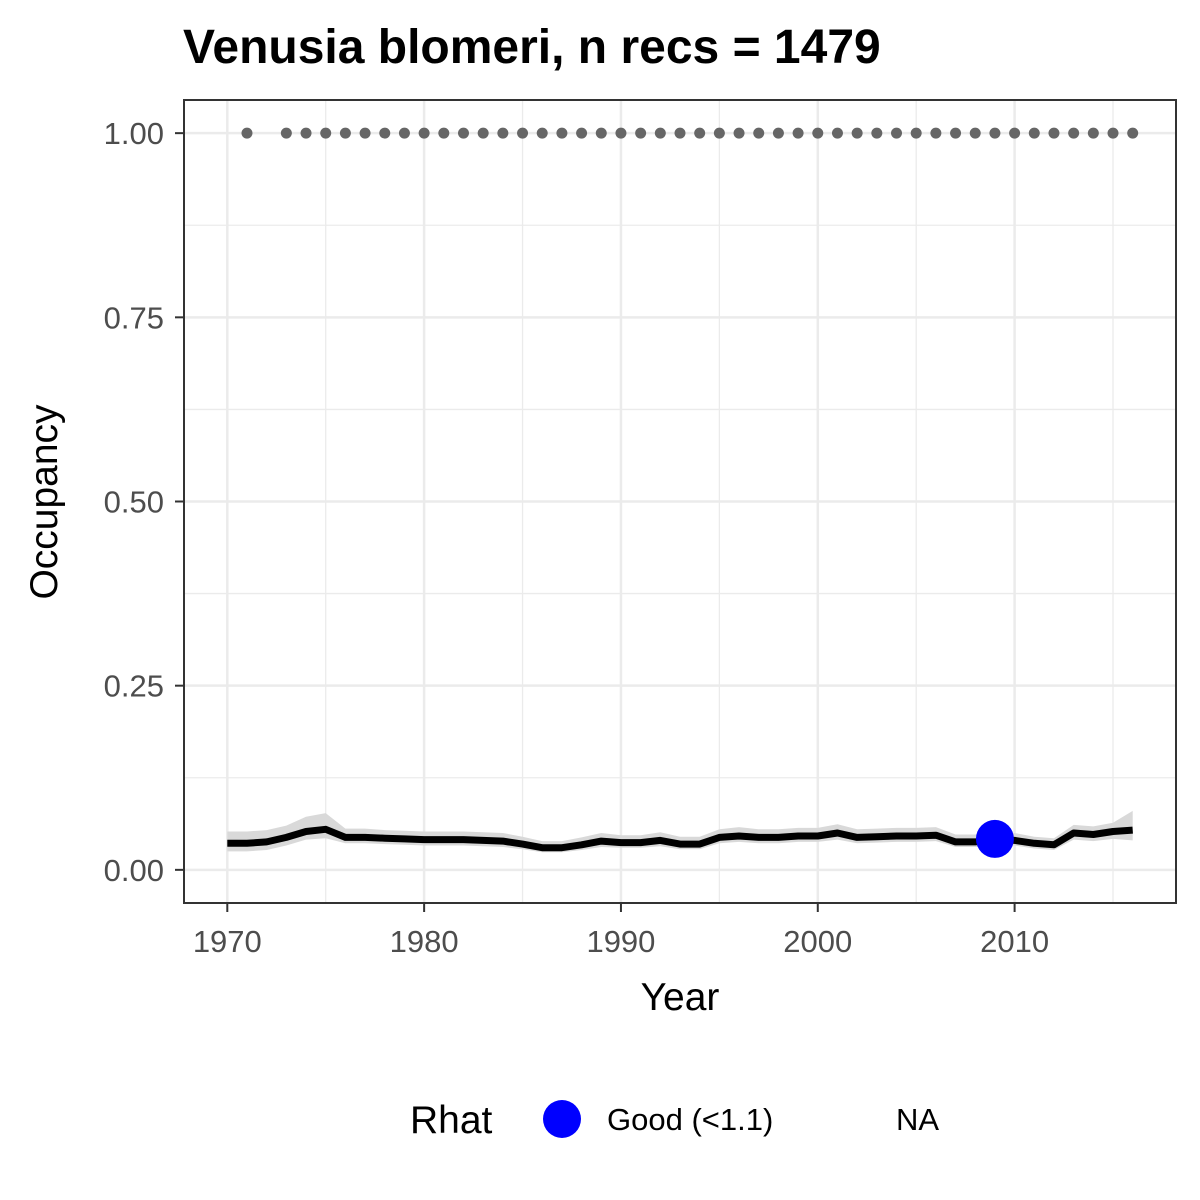  I want to click on legend-title: Rhat, so click(451, 1120).